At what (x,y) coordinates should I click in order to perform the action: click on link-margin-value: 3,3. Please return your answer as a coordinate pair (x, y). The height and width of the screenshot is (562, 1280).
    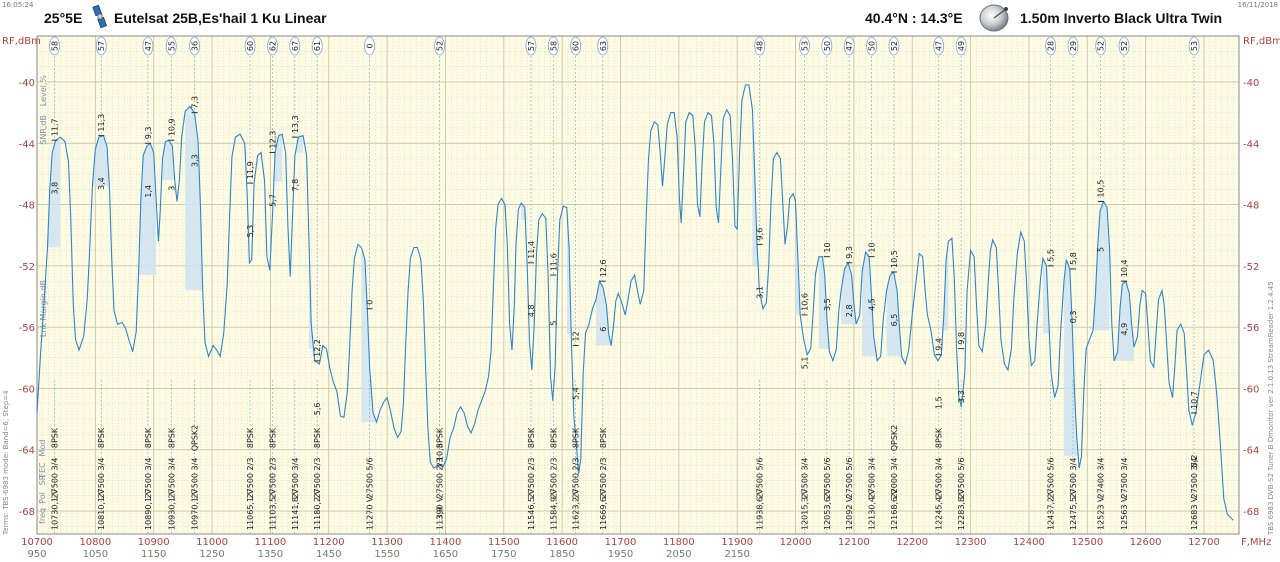
    Looking at the image, I should click on (961, 396).